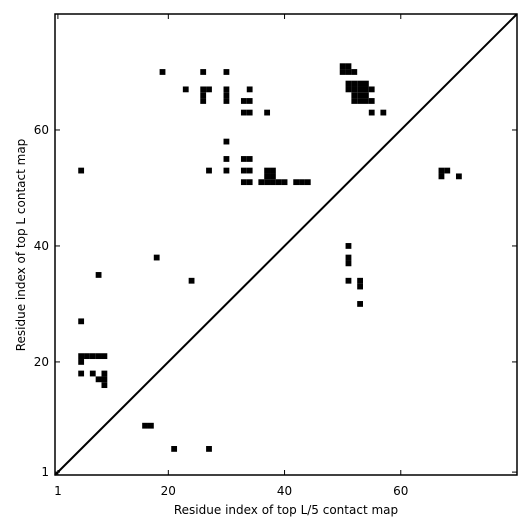 Image resolution: width=531 pixels, height=531 pixels. What do you see at coordinates (41, 362) in the screenshot?
I see `y-tick-label: 20` at bounding box center [41, 362].